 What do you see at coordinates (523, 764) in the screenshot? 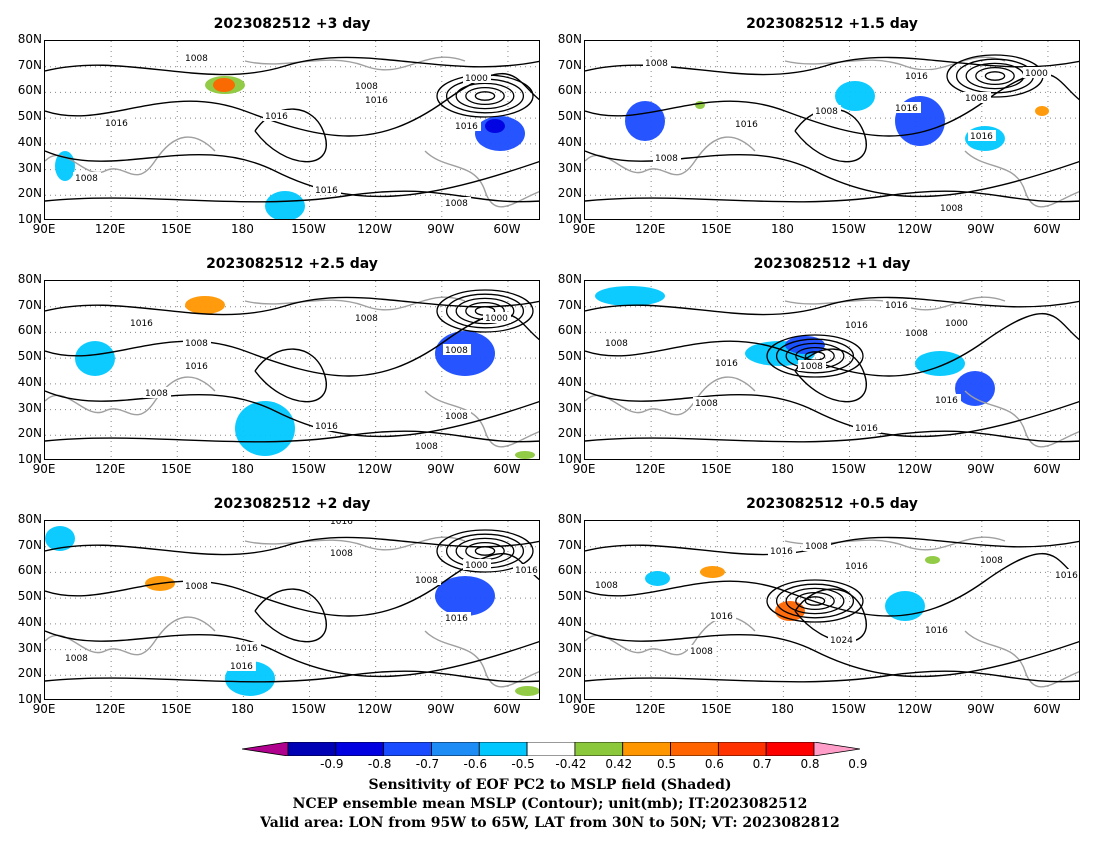
I see `colorbar-label: -0.5` at bounding box center [523, 764].